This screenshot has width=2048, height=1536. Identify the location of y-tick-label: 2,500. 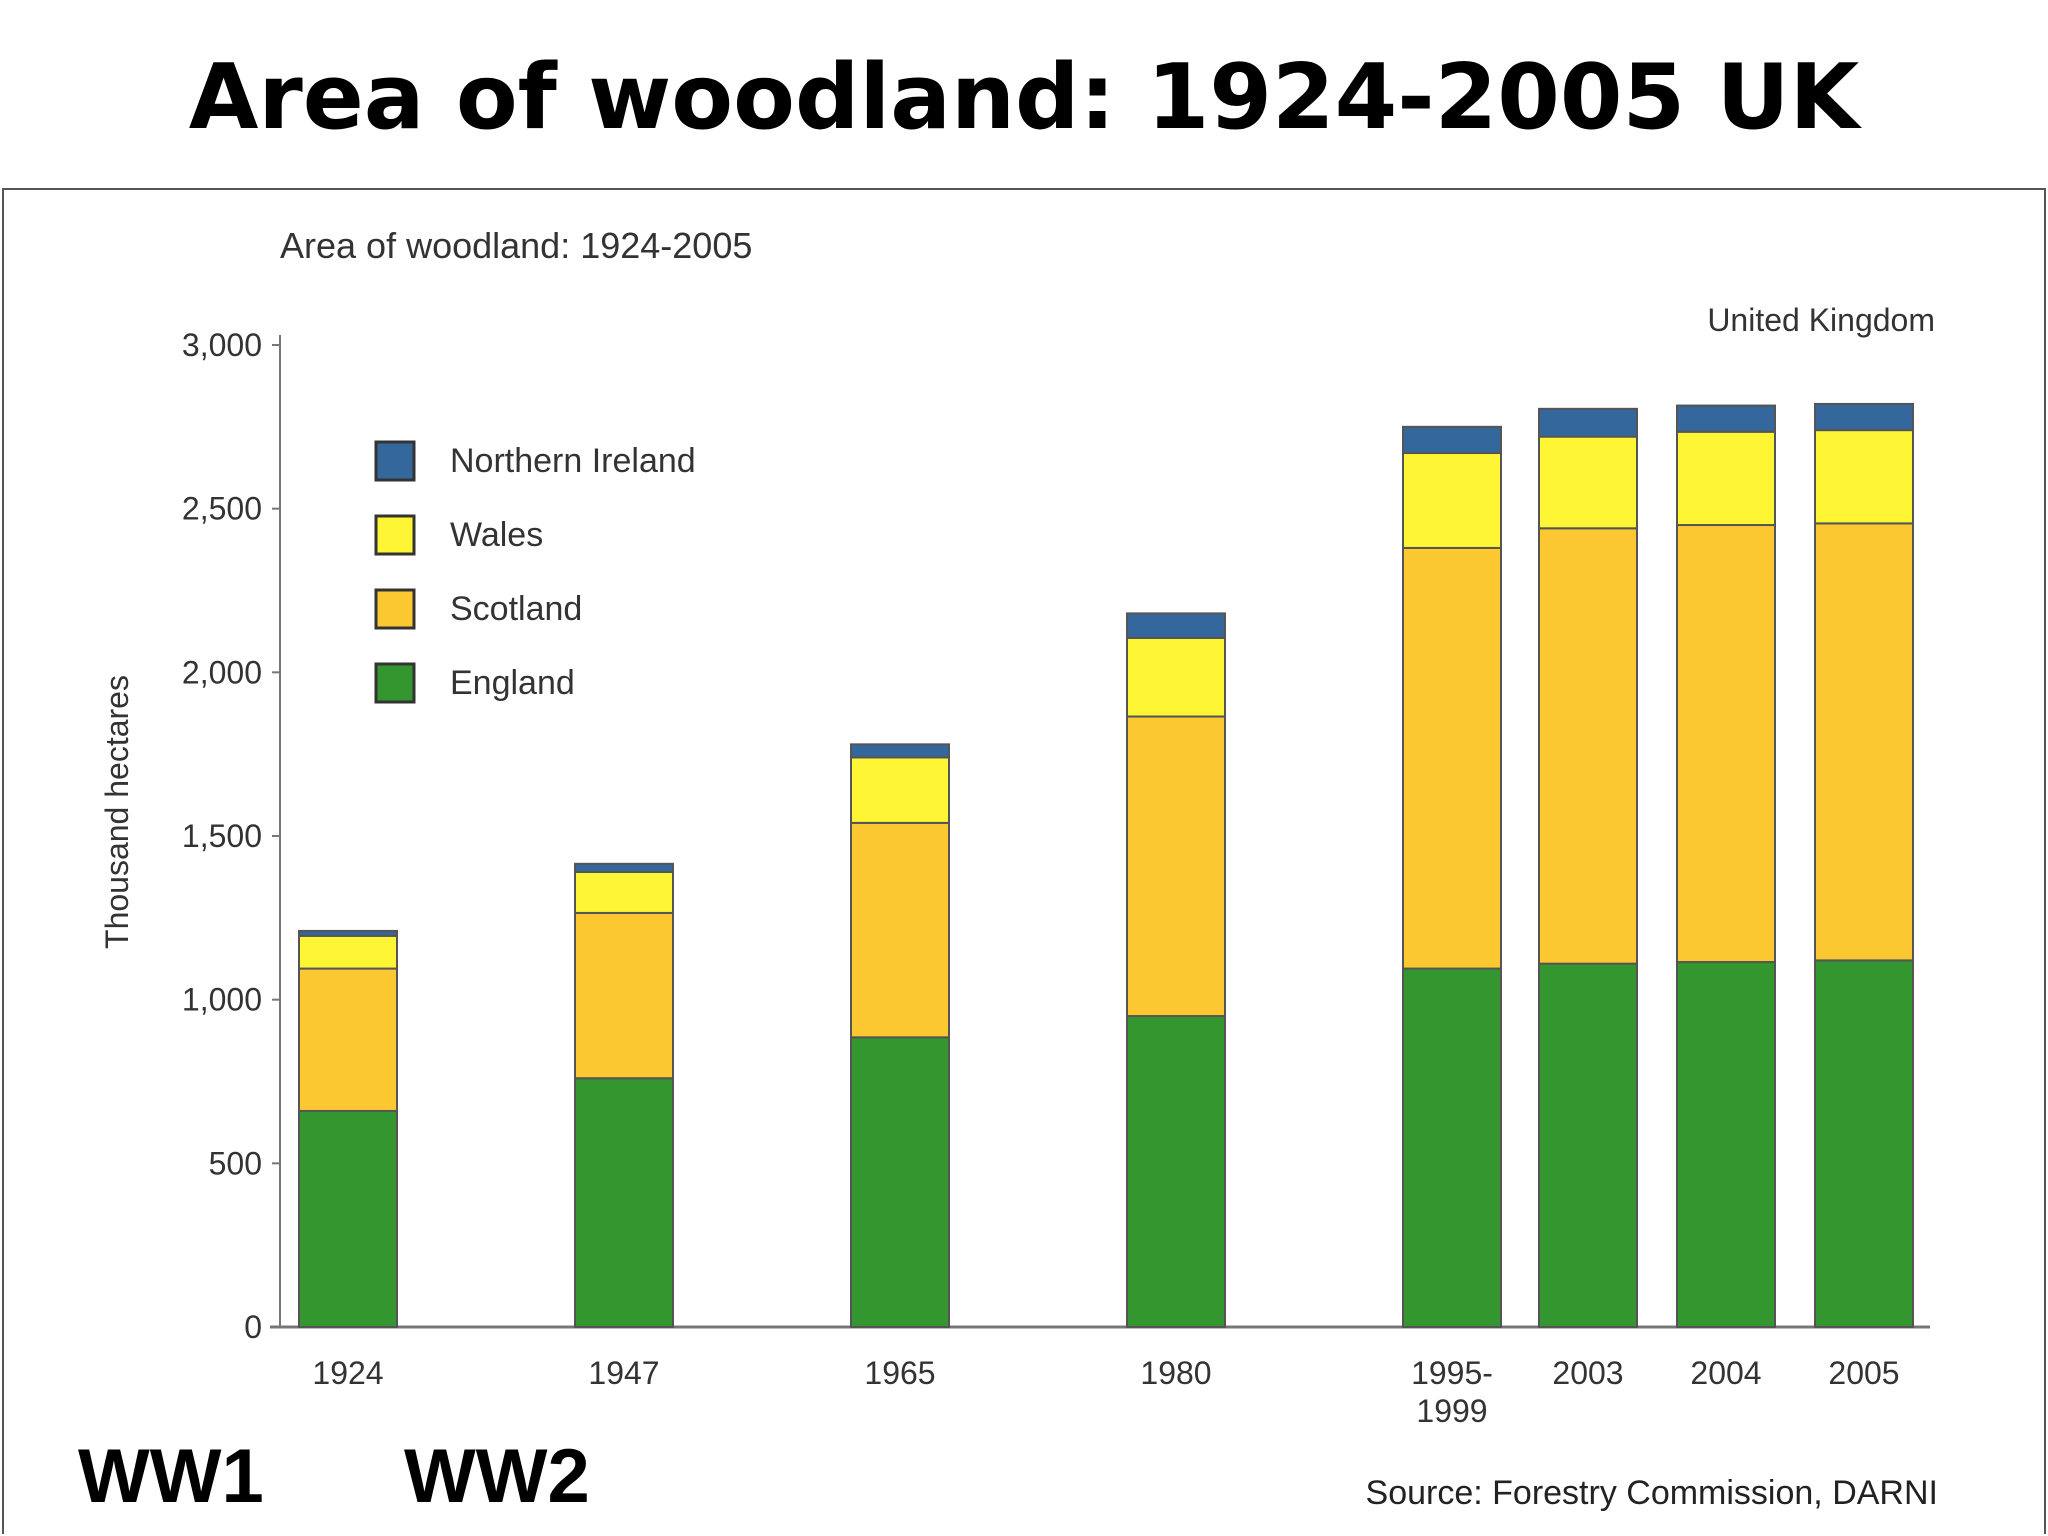
(222, 509).